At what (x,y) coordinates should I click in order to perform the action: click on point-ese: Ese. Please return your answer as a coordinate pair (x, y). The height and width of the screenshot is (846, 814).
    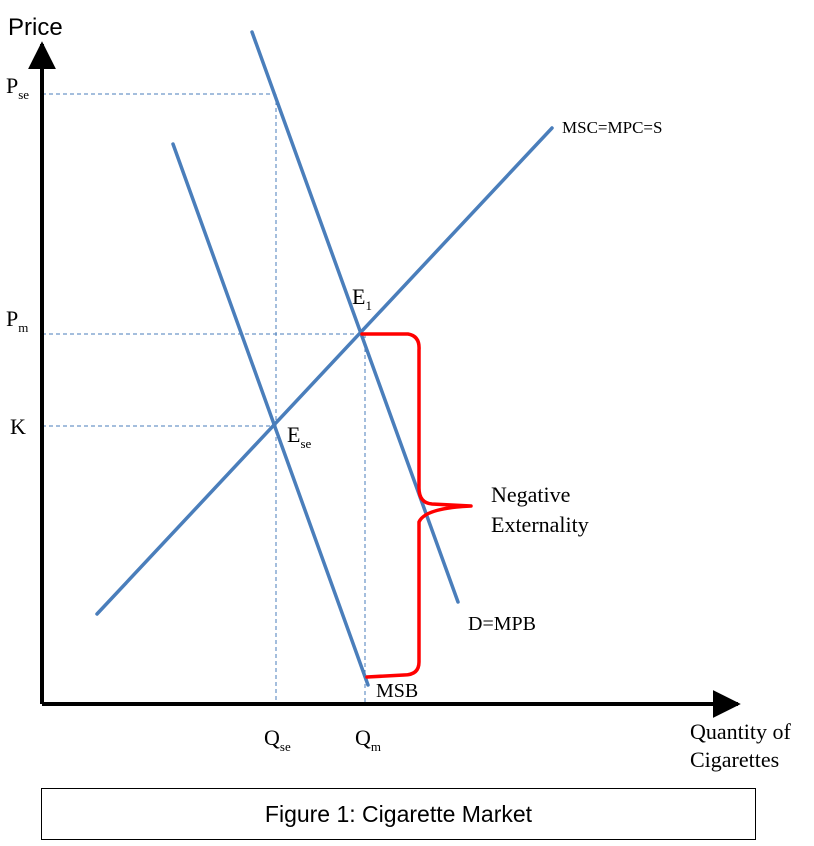
    Looking at the image, I should click on (299, 436).